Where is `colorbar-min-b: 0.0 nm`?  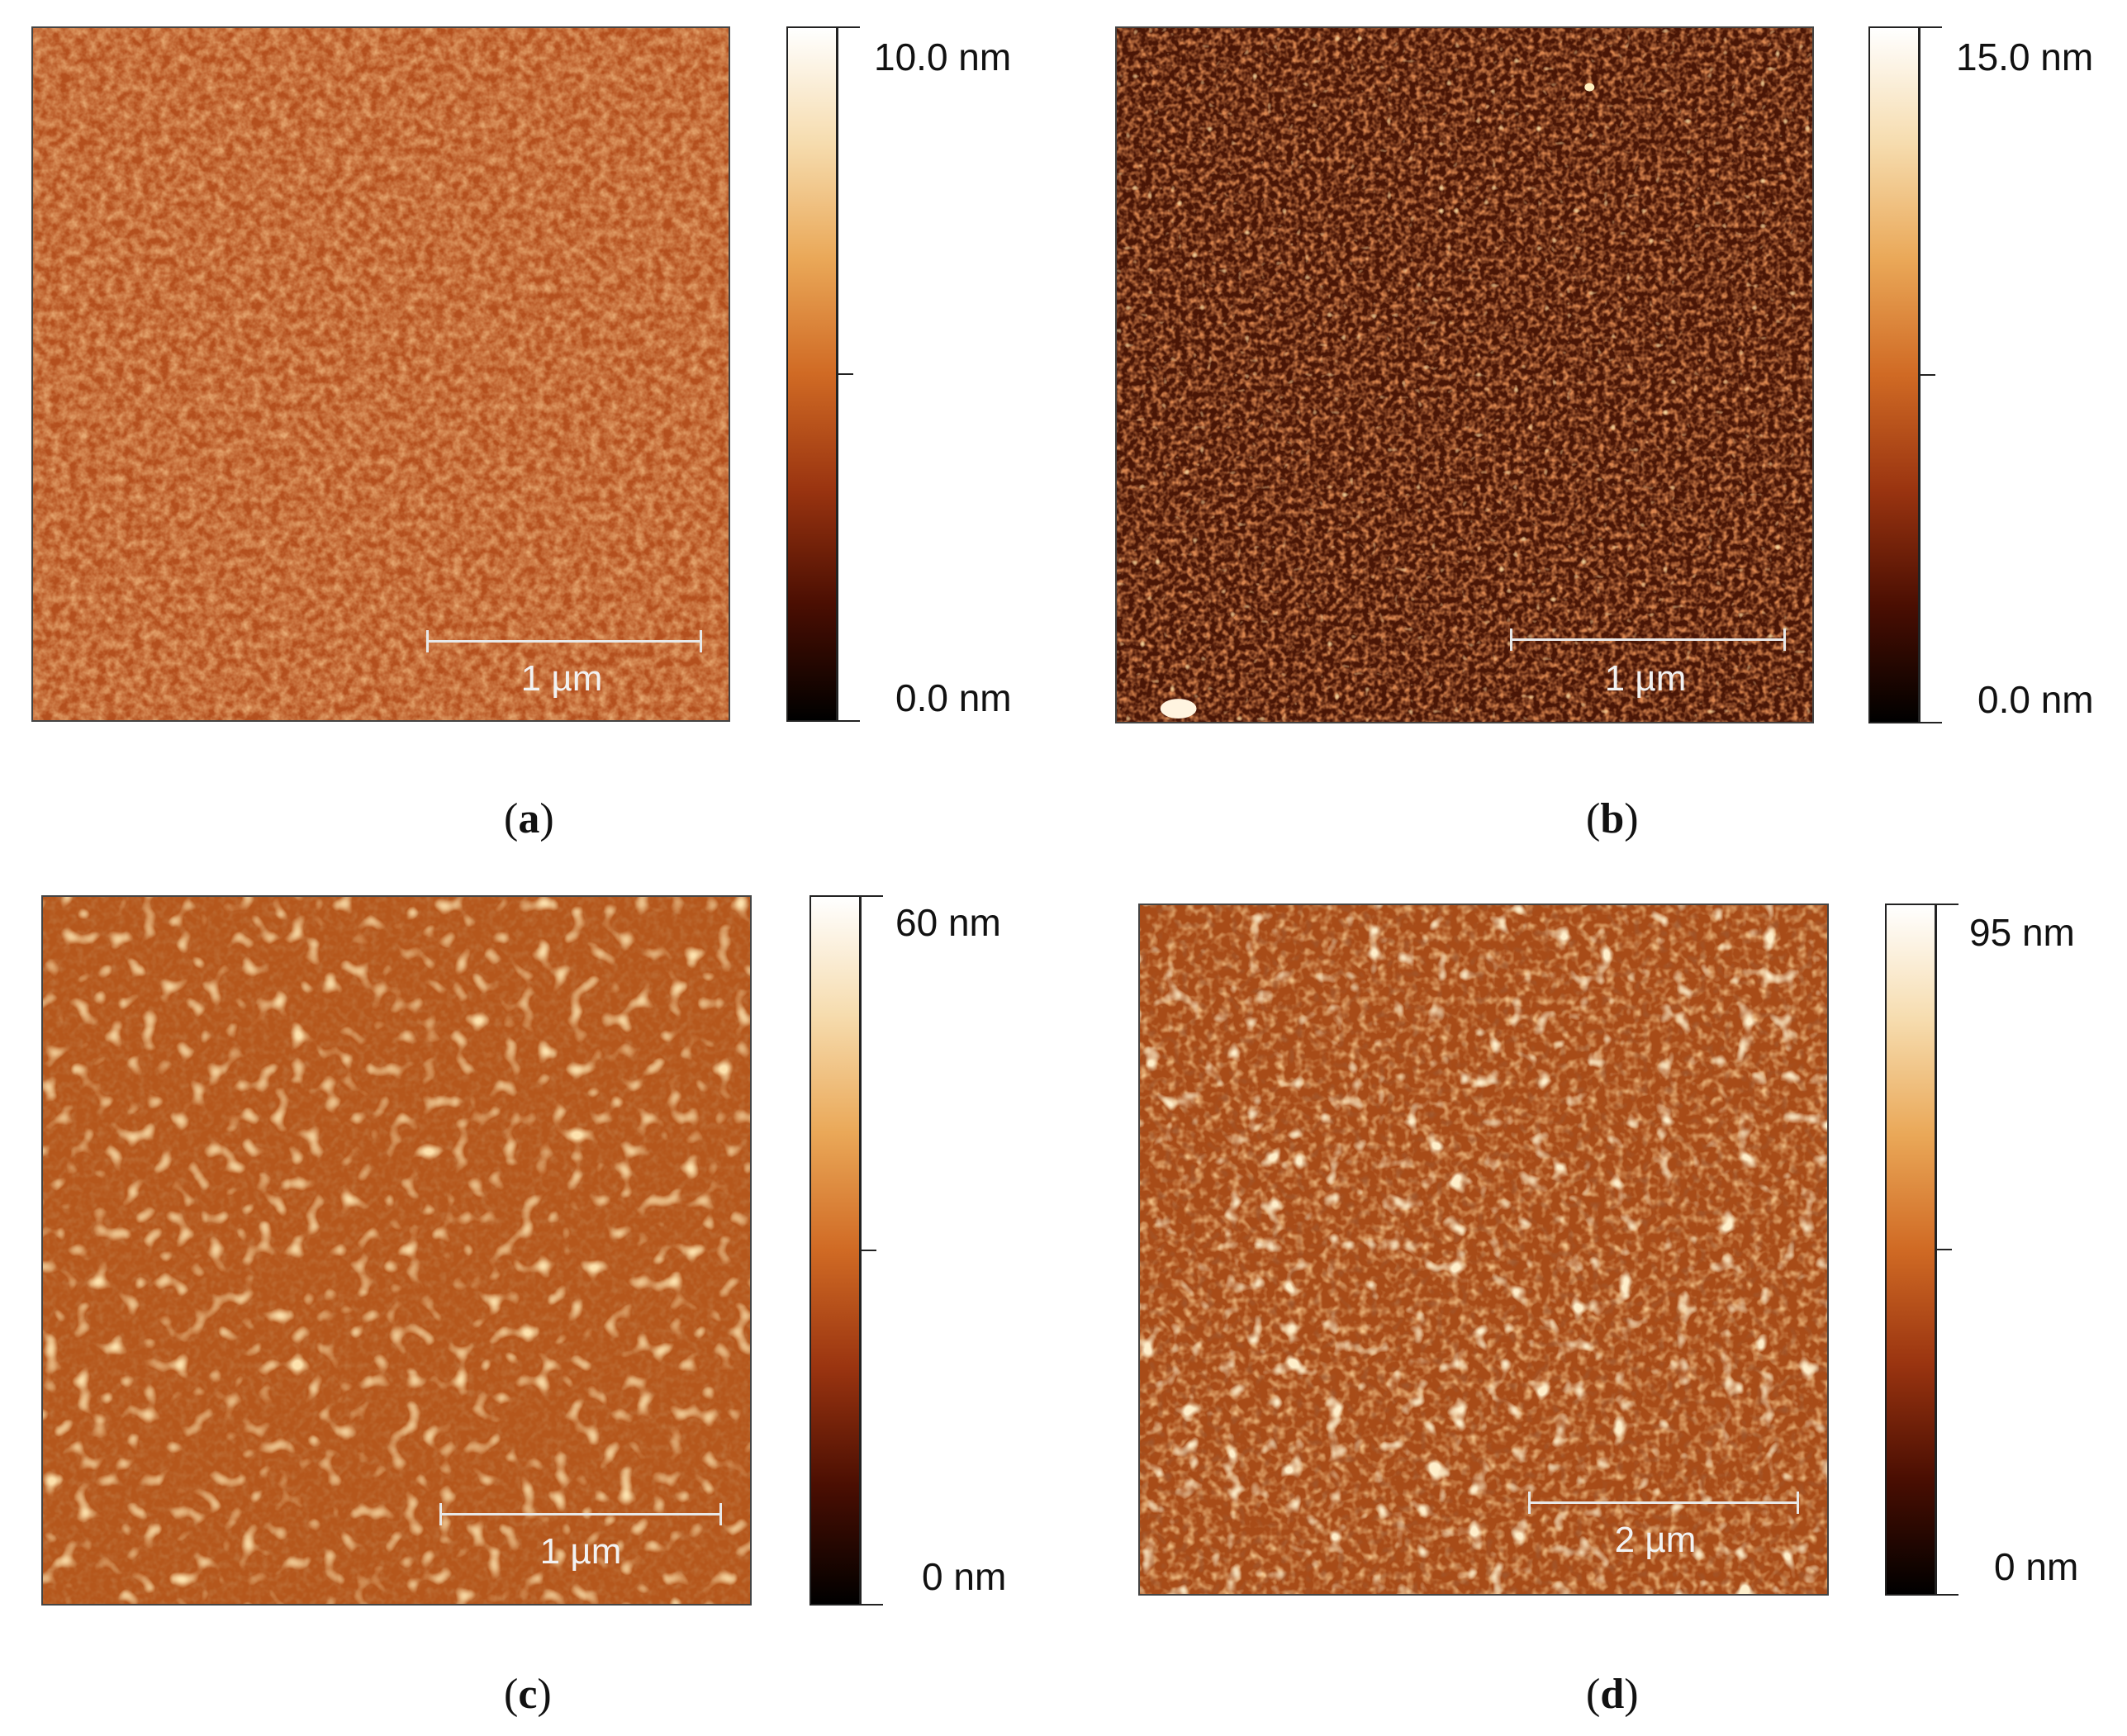 colorbar-min-b: 0.0 nm is located at coordinates (2035, 699).